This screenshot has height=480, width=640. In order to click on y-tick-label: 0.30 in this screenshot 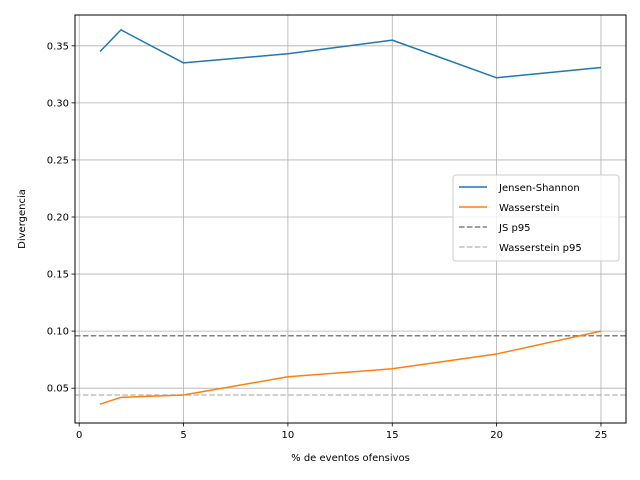, I will do `click(58, 103)`.